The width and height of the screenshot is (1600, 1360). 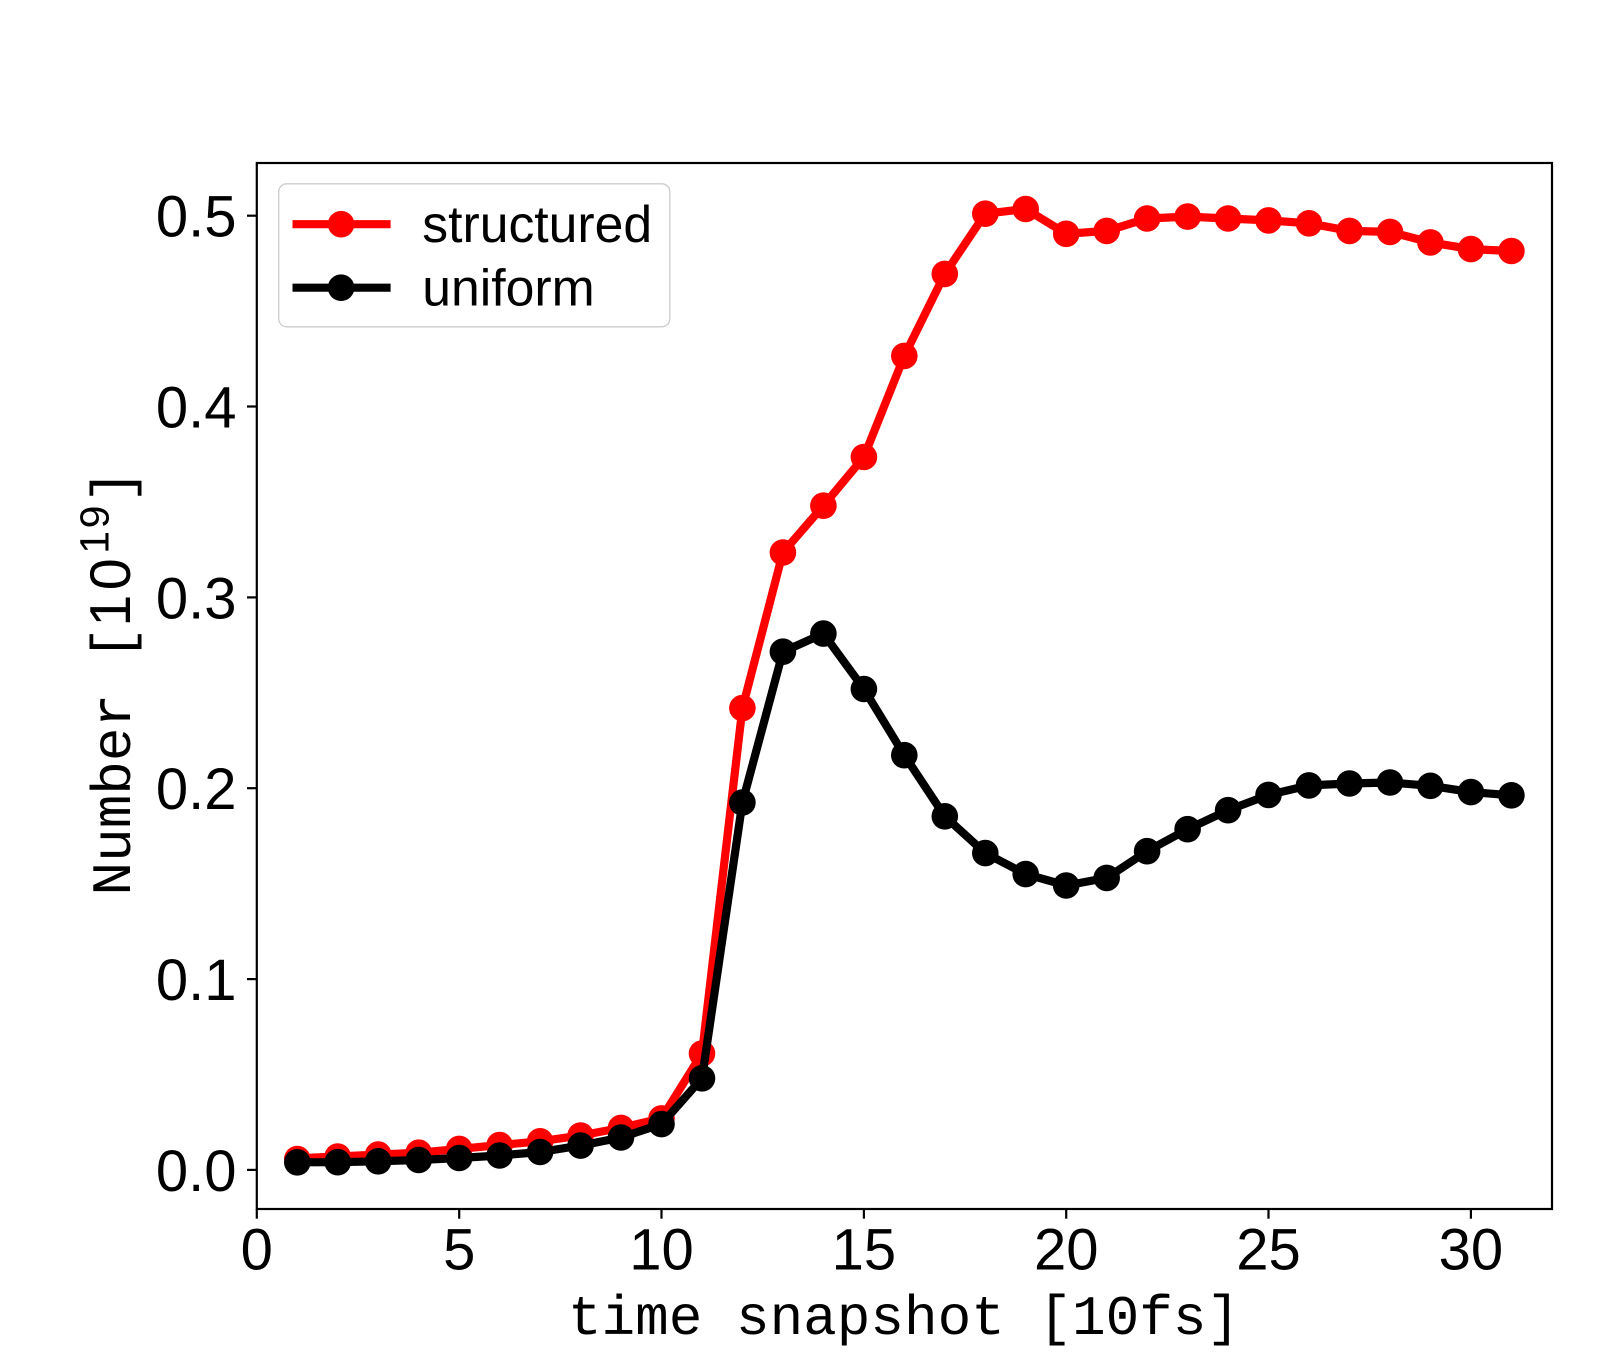 I want to click on svg-text: 0.3, so click(x=196, y=598).